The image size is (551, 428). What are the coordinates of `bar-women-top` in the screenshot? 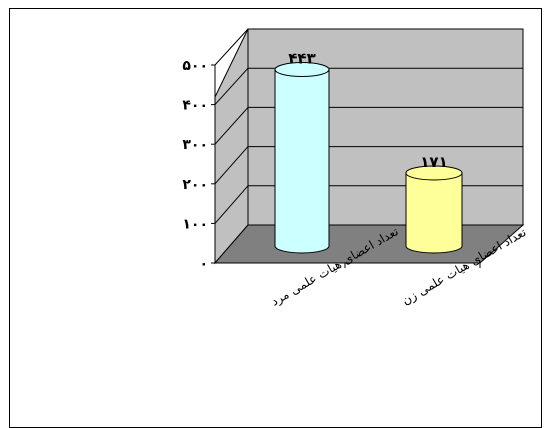 It's located at (434, 173).